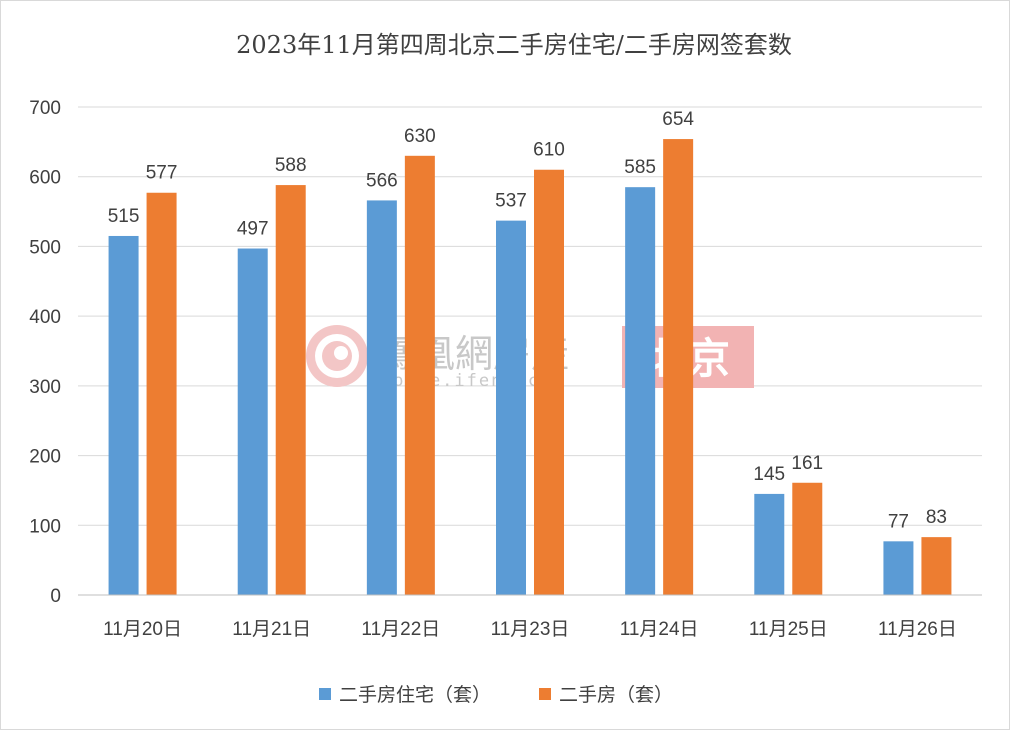  I want to click on data-label: 585, so click(640, 167).